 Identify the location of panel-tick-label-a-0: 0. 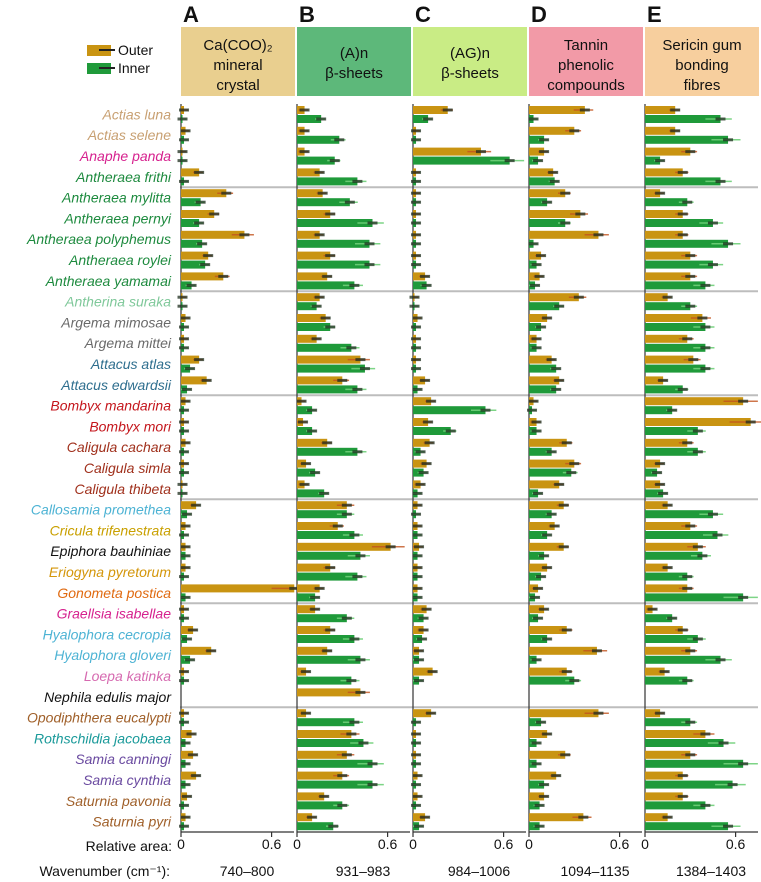
(181, 844).